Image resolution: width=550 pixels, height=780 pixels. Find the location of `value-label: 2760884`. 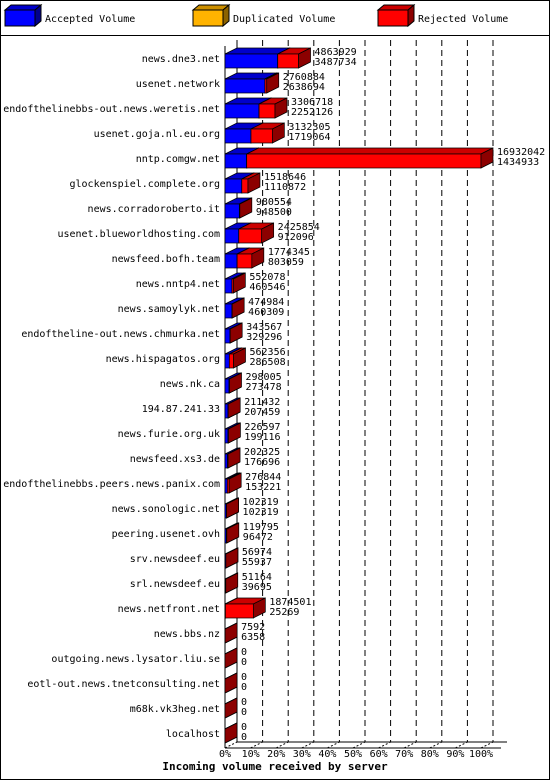

value-label: 2760884 is located at coordinates (304, 77).